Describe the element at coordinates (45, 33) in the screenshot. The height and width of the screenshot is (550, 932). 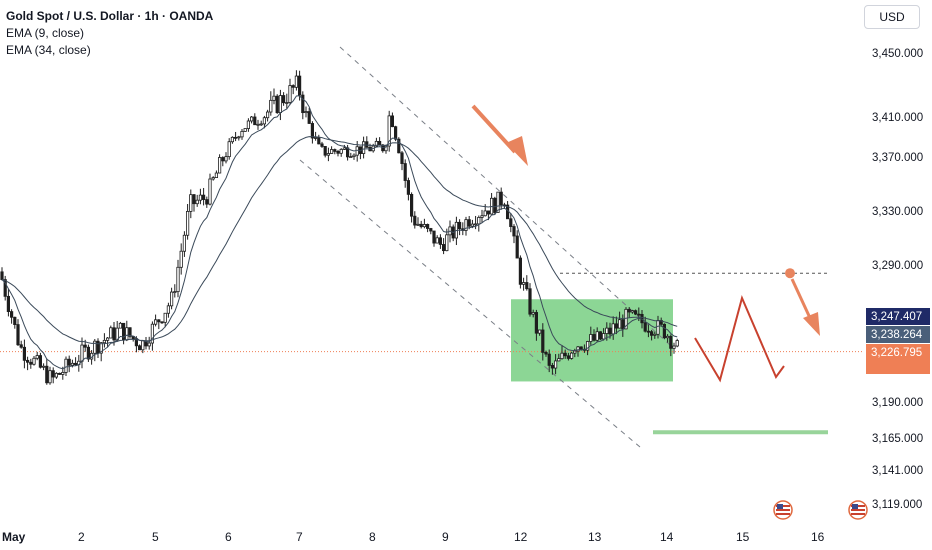
I see `ema9-legend: EMA (9, close)` at that location.